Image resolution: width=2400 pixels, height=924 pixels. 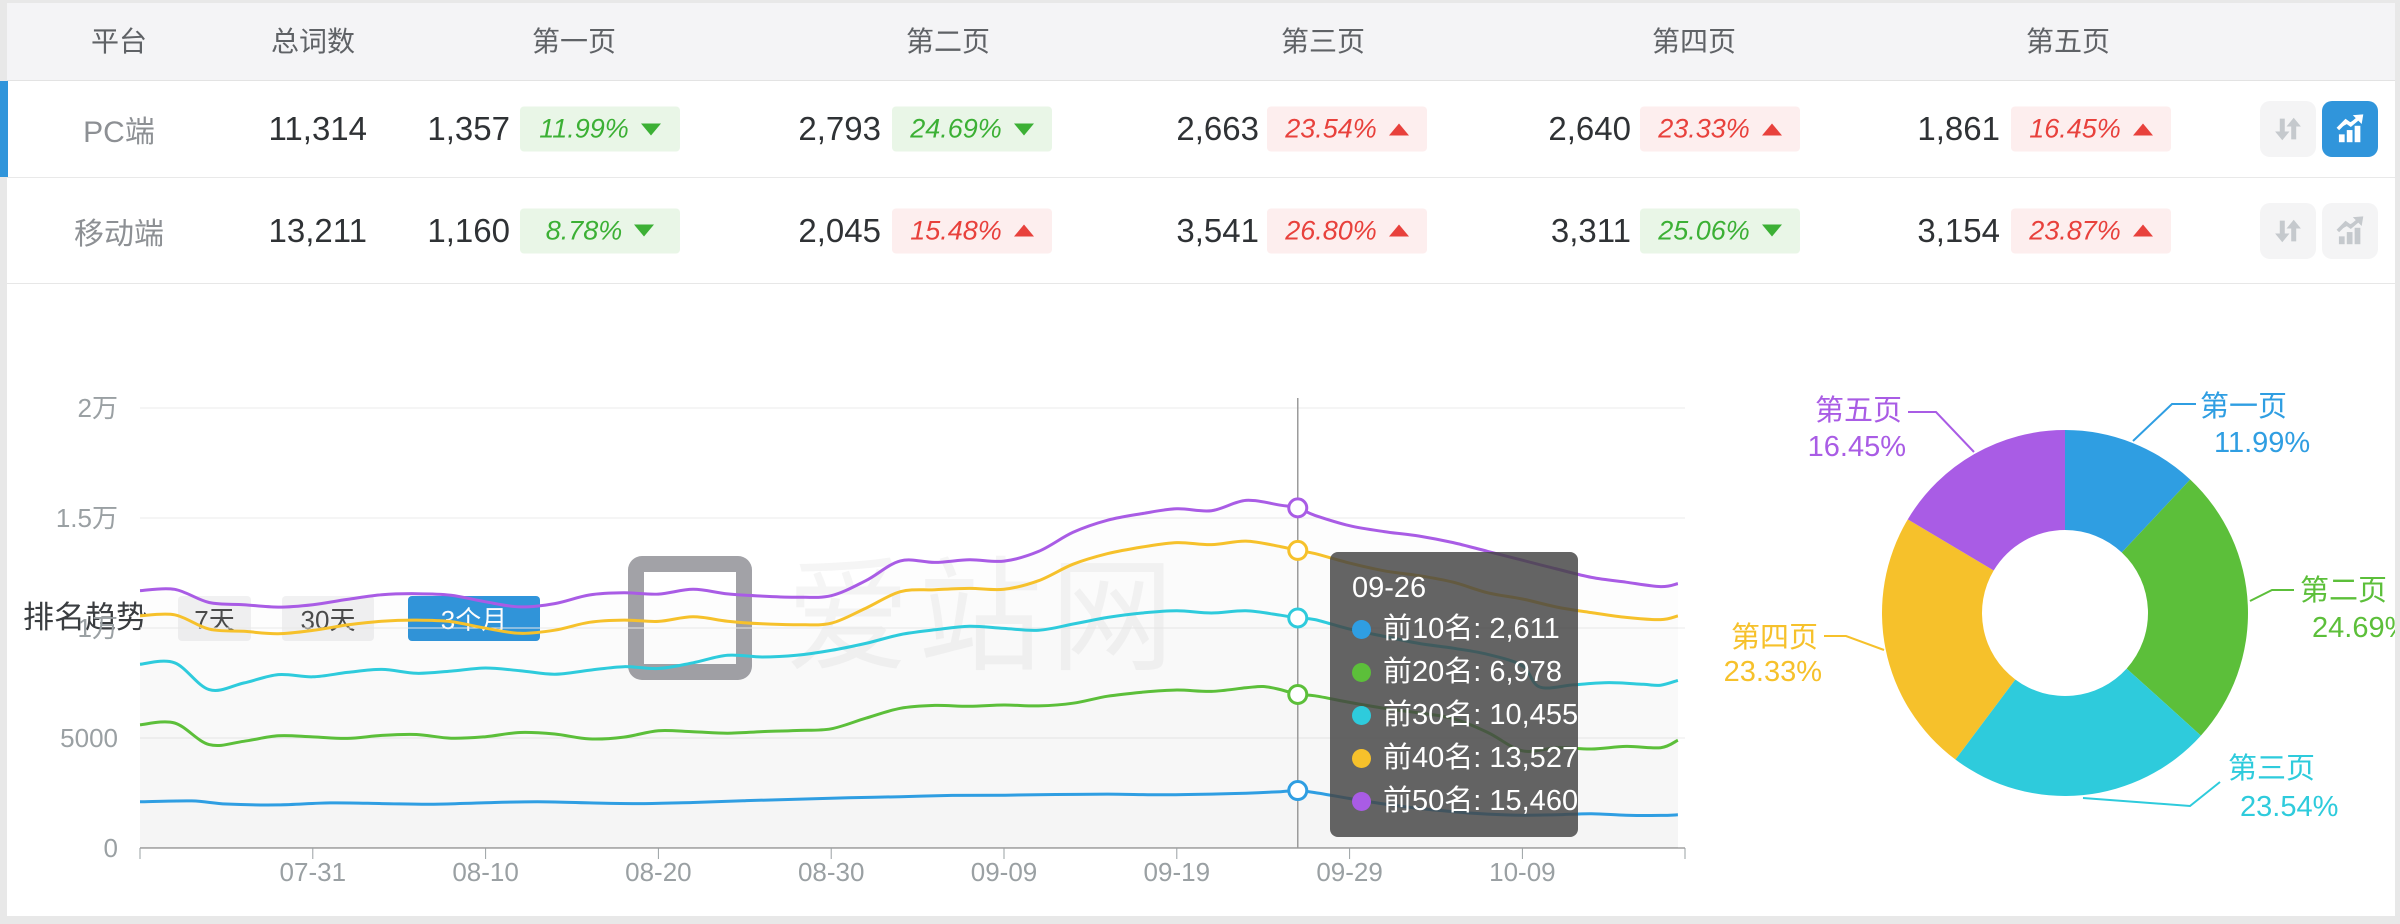 I want to click on platform-label: PC端, so click(x=119, y=132).